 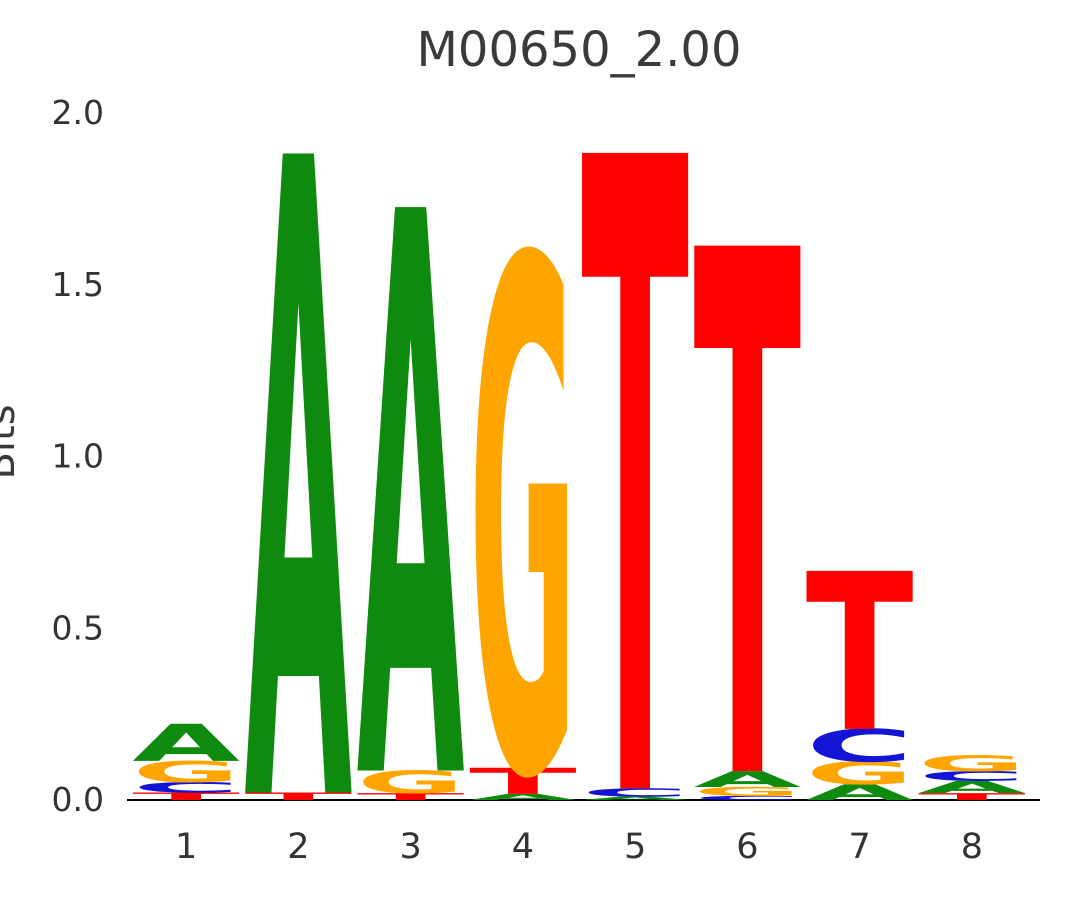 What do you see at coordinates (747, 779) in the screenshot?
I see `logo-letter-A-pos6: A` at bounding box center [747, 779].